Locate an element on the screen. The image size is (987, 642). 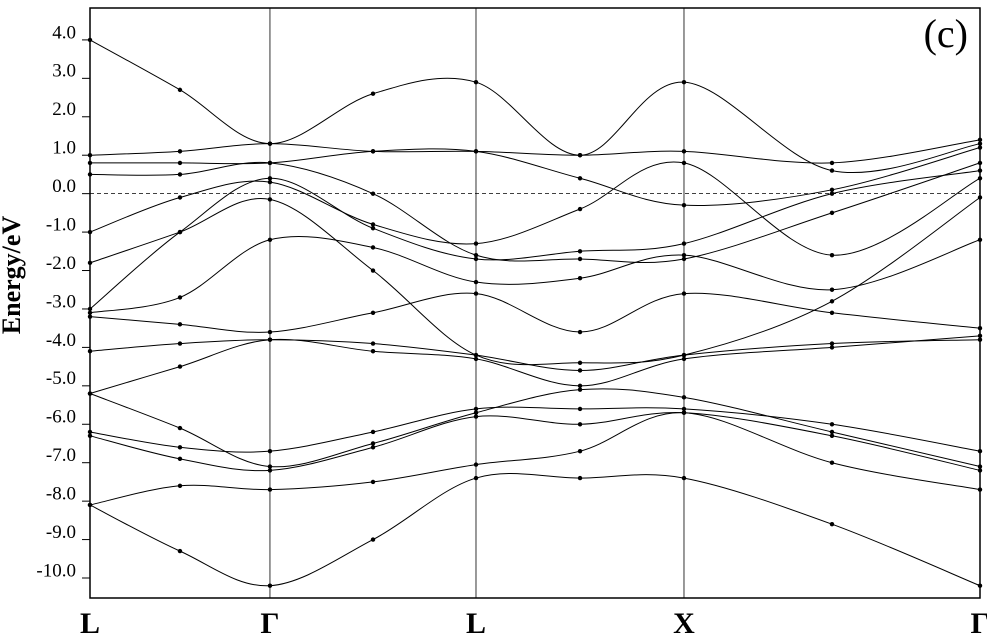
panel-label: (c) is located at coordinates (946, 33).